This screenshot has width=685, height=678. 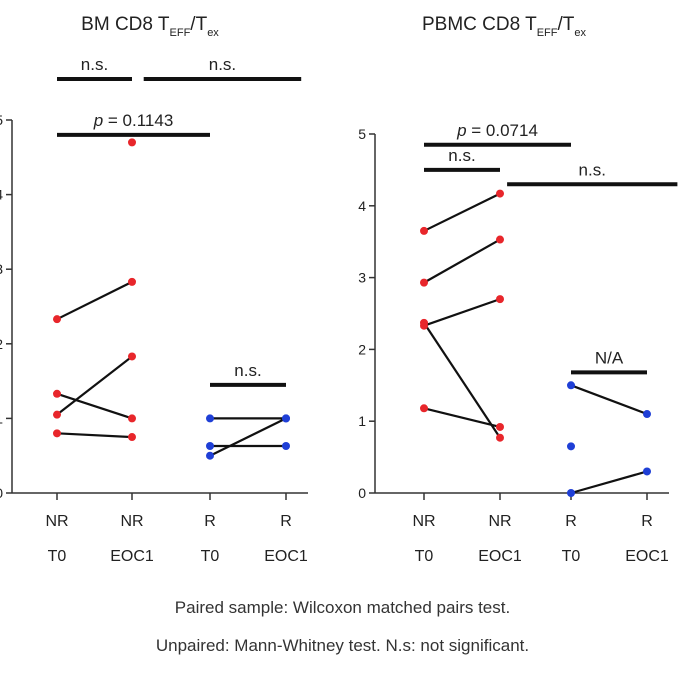 What do you see at coordinates (98, 120) in the screenshot?
I see `chart1-sig-prefix-3: p` at bounding box center [98, 120].